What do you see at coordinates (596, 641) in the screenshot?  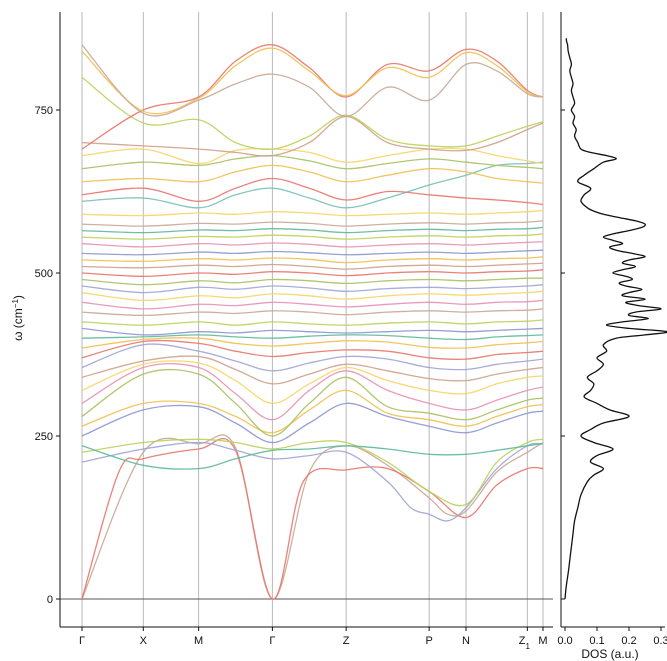 I see `dos-x-tick-label: 0.1` at bounding box center [596, 641].